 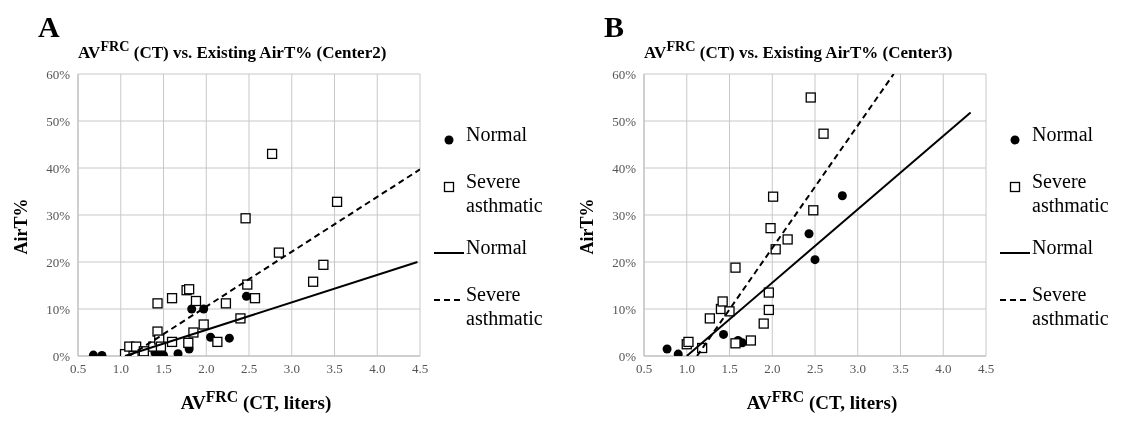 I want to click on text: A, so click(x=49, y=27).